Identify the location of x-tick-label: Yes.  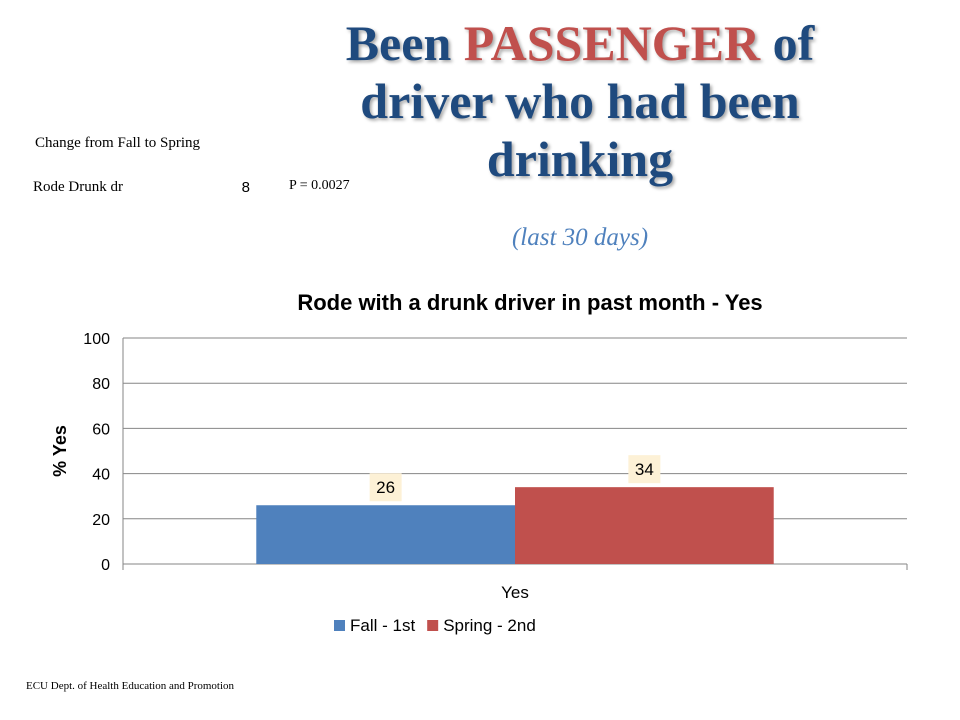
(515, 592).